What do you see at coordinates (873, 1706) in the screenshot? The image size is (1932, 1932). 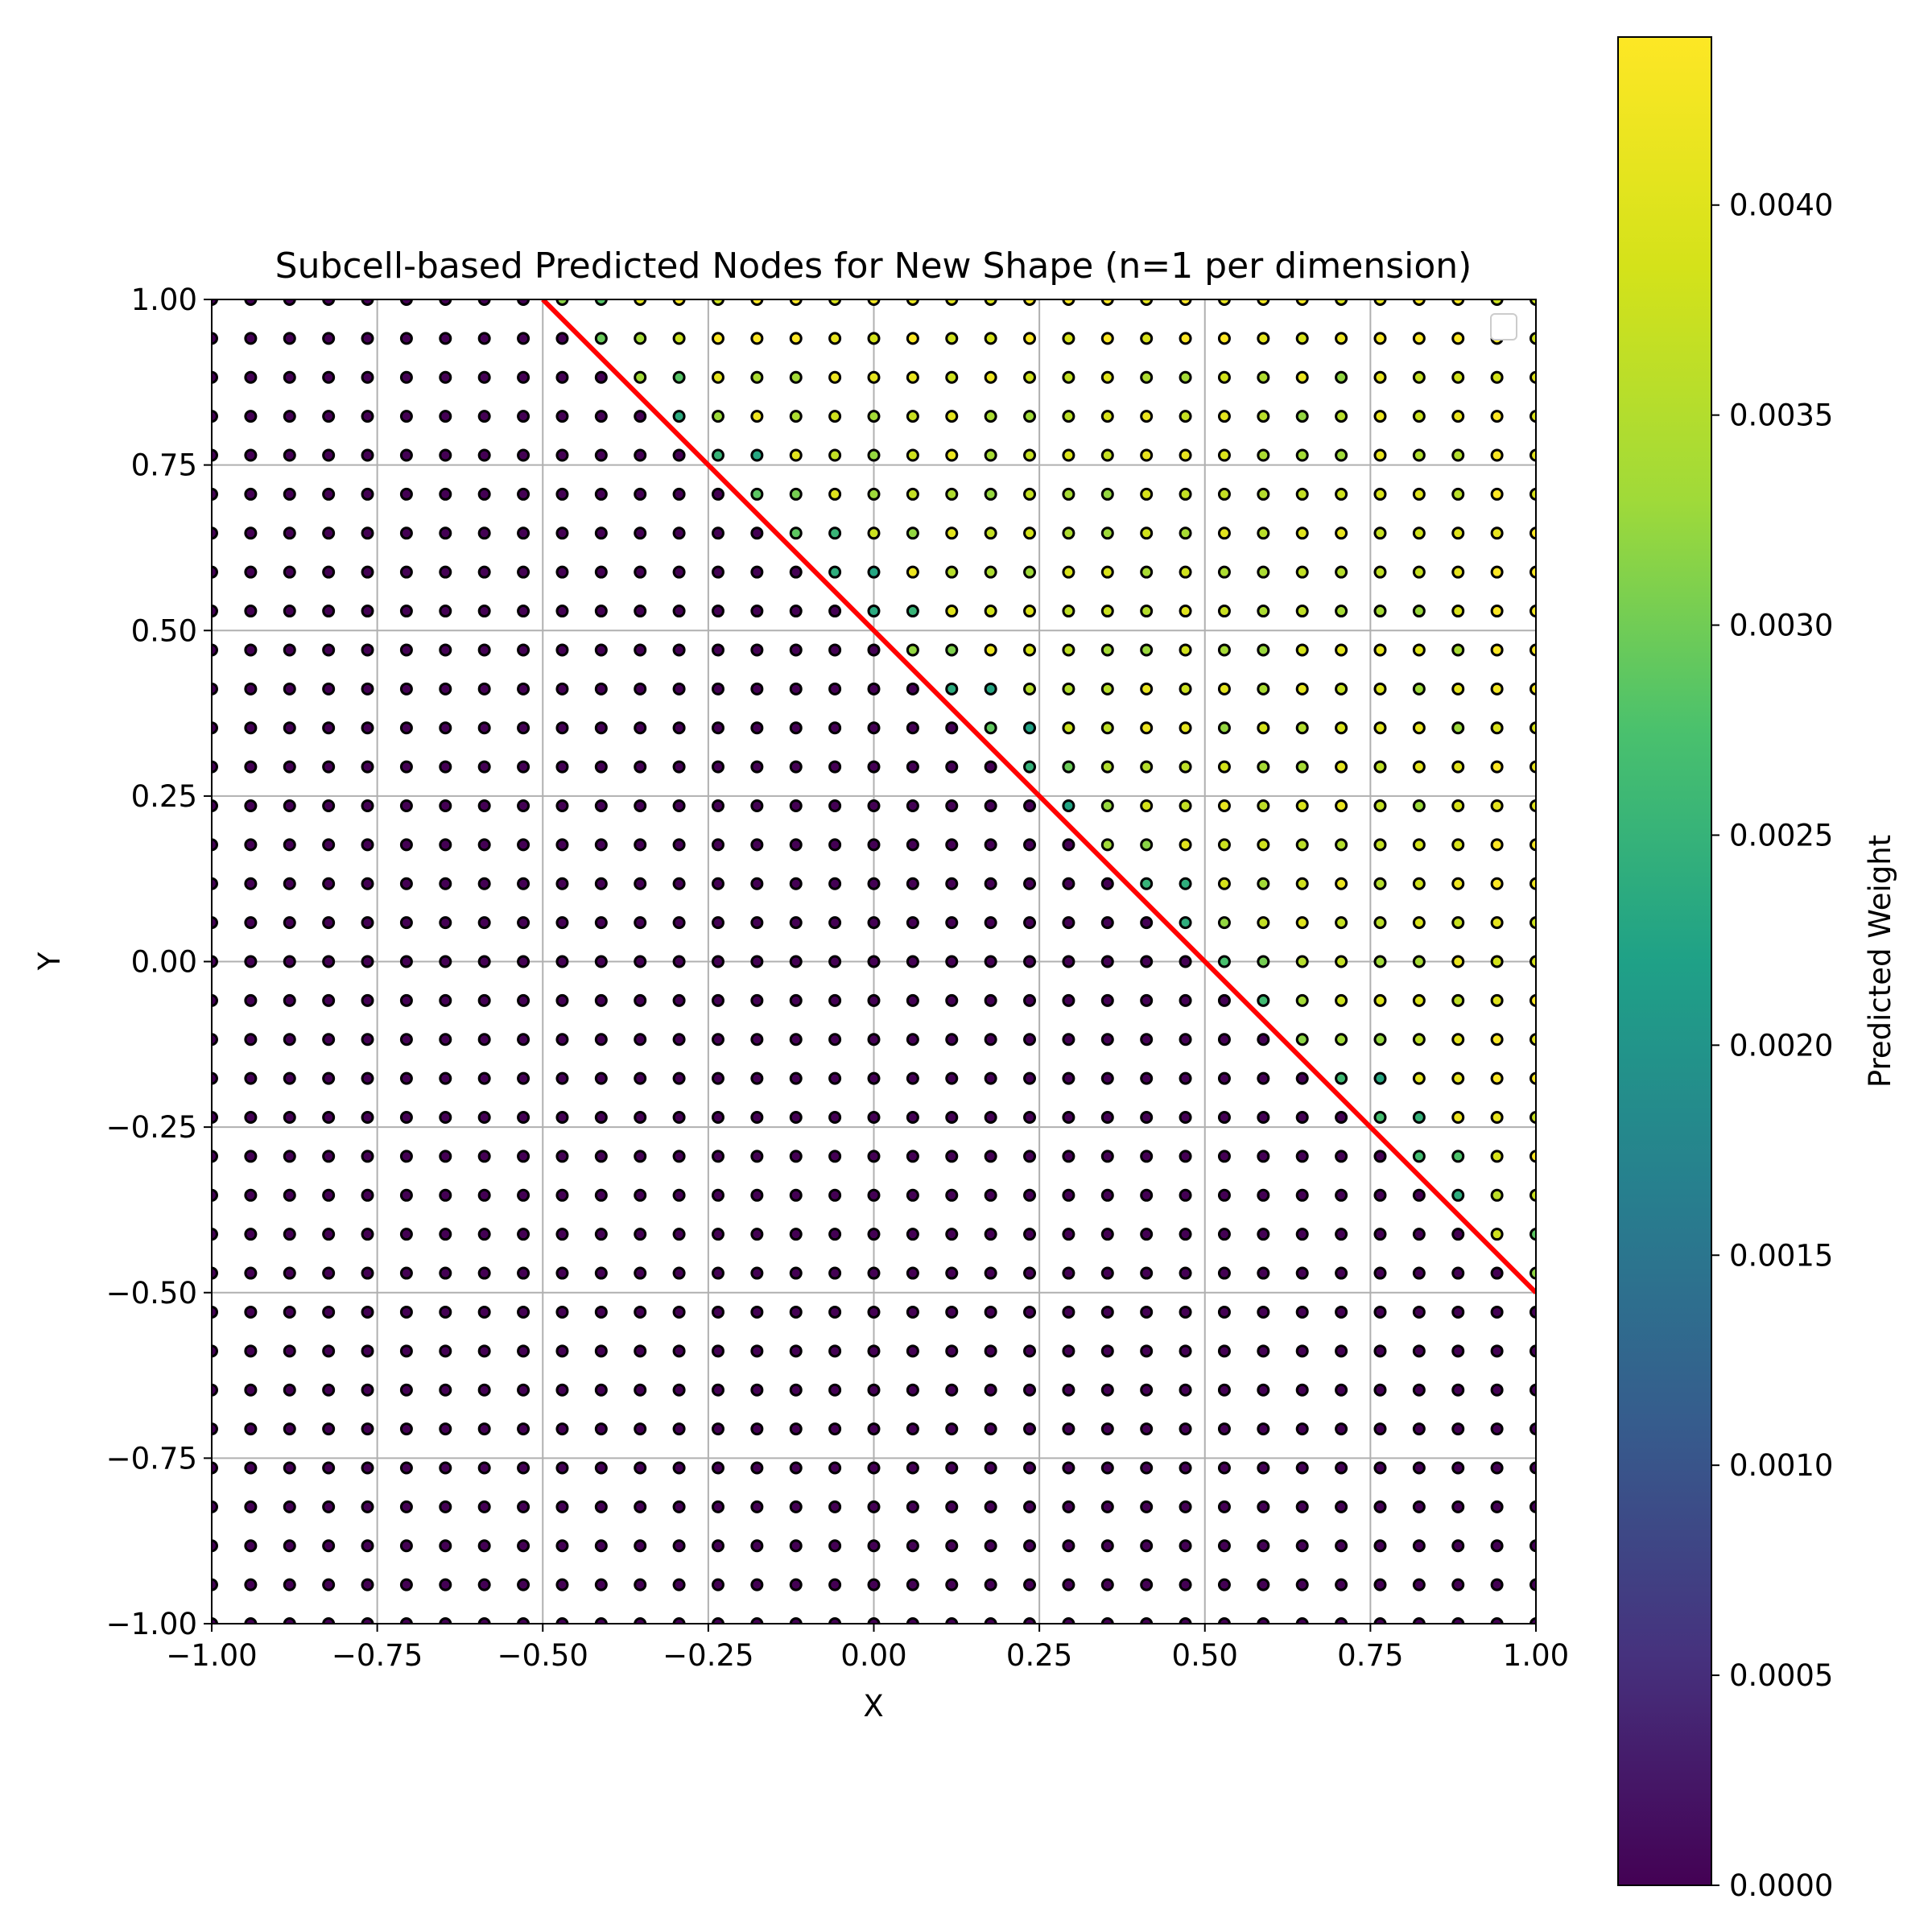 I see `x-axis-label: X` at bounding box center [873, 1706].